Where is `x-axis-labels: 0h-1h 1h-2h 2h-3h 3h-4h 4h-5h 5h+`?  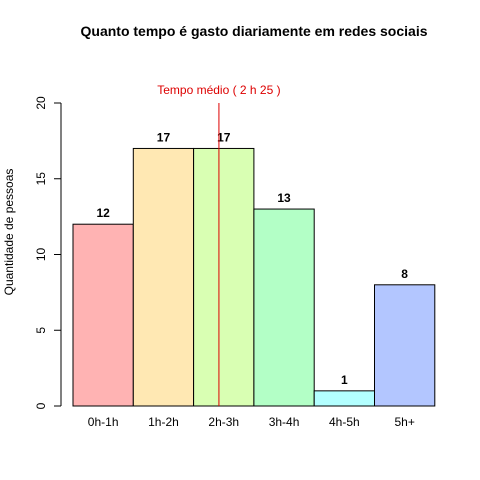
x-axis-labels: 0h-1h 1h-2h 2h-3h 3h-4h 4h-5h 5h+ is located at coordinates (251, 422).